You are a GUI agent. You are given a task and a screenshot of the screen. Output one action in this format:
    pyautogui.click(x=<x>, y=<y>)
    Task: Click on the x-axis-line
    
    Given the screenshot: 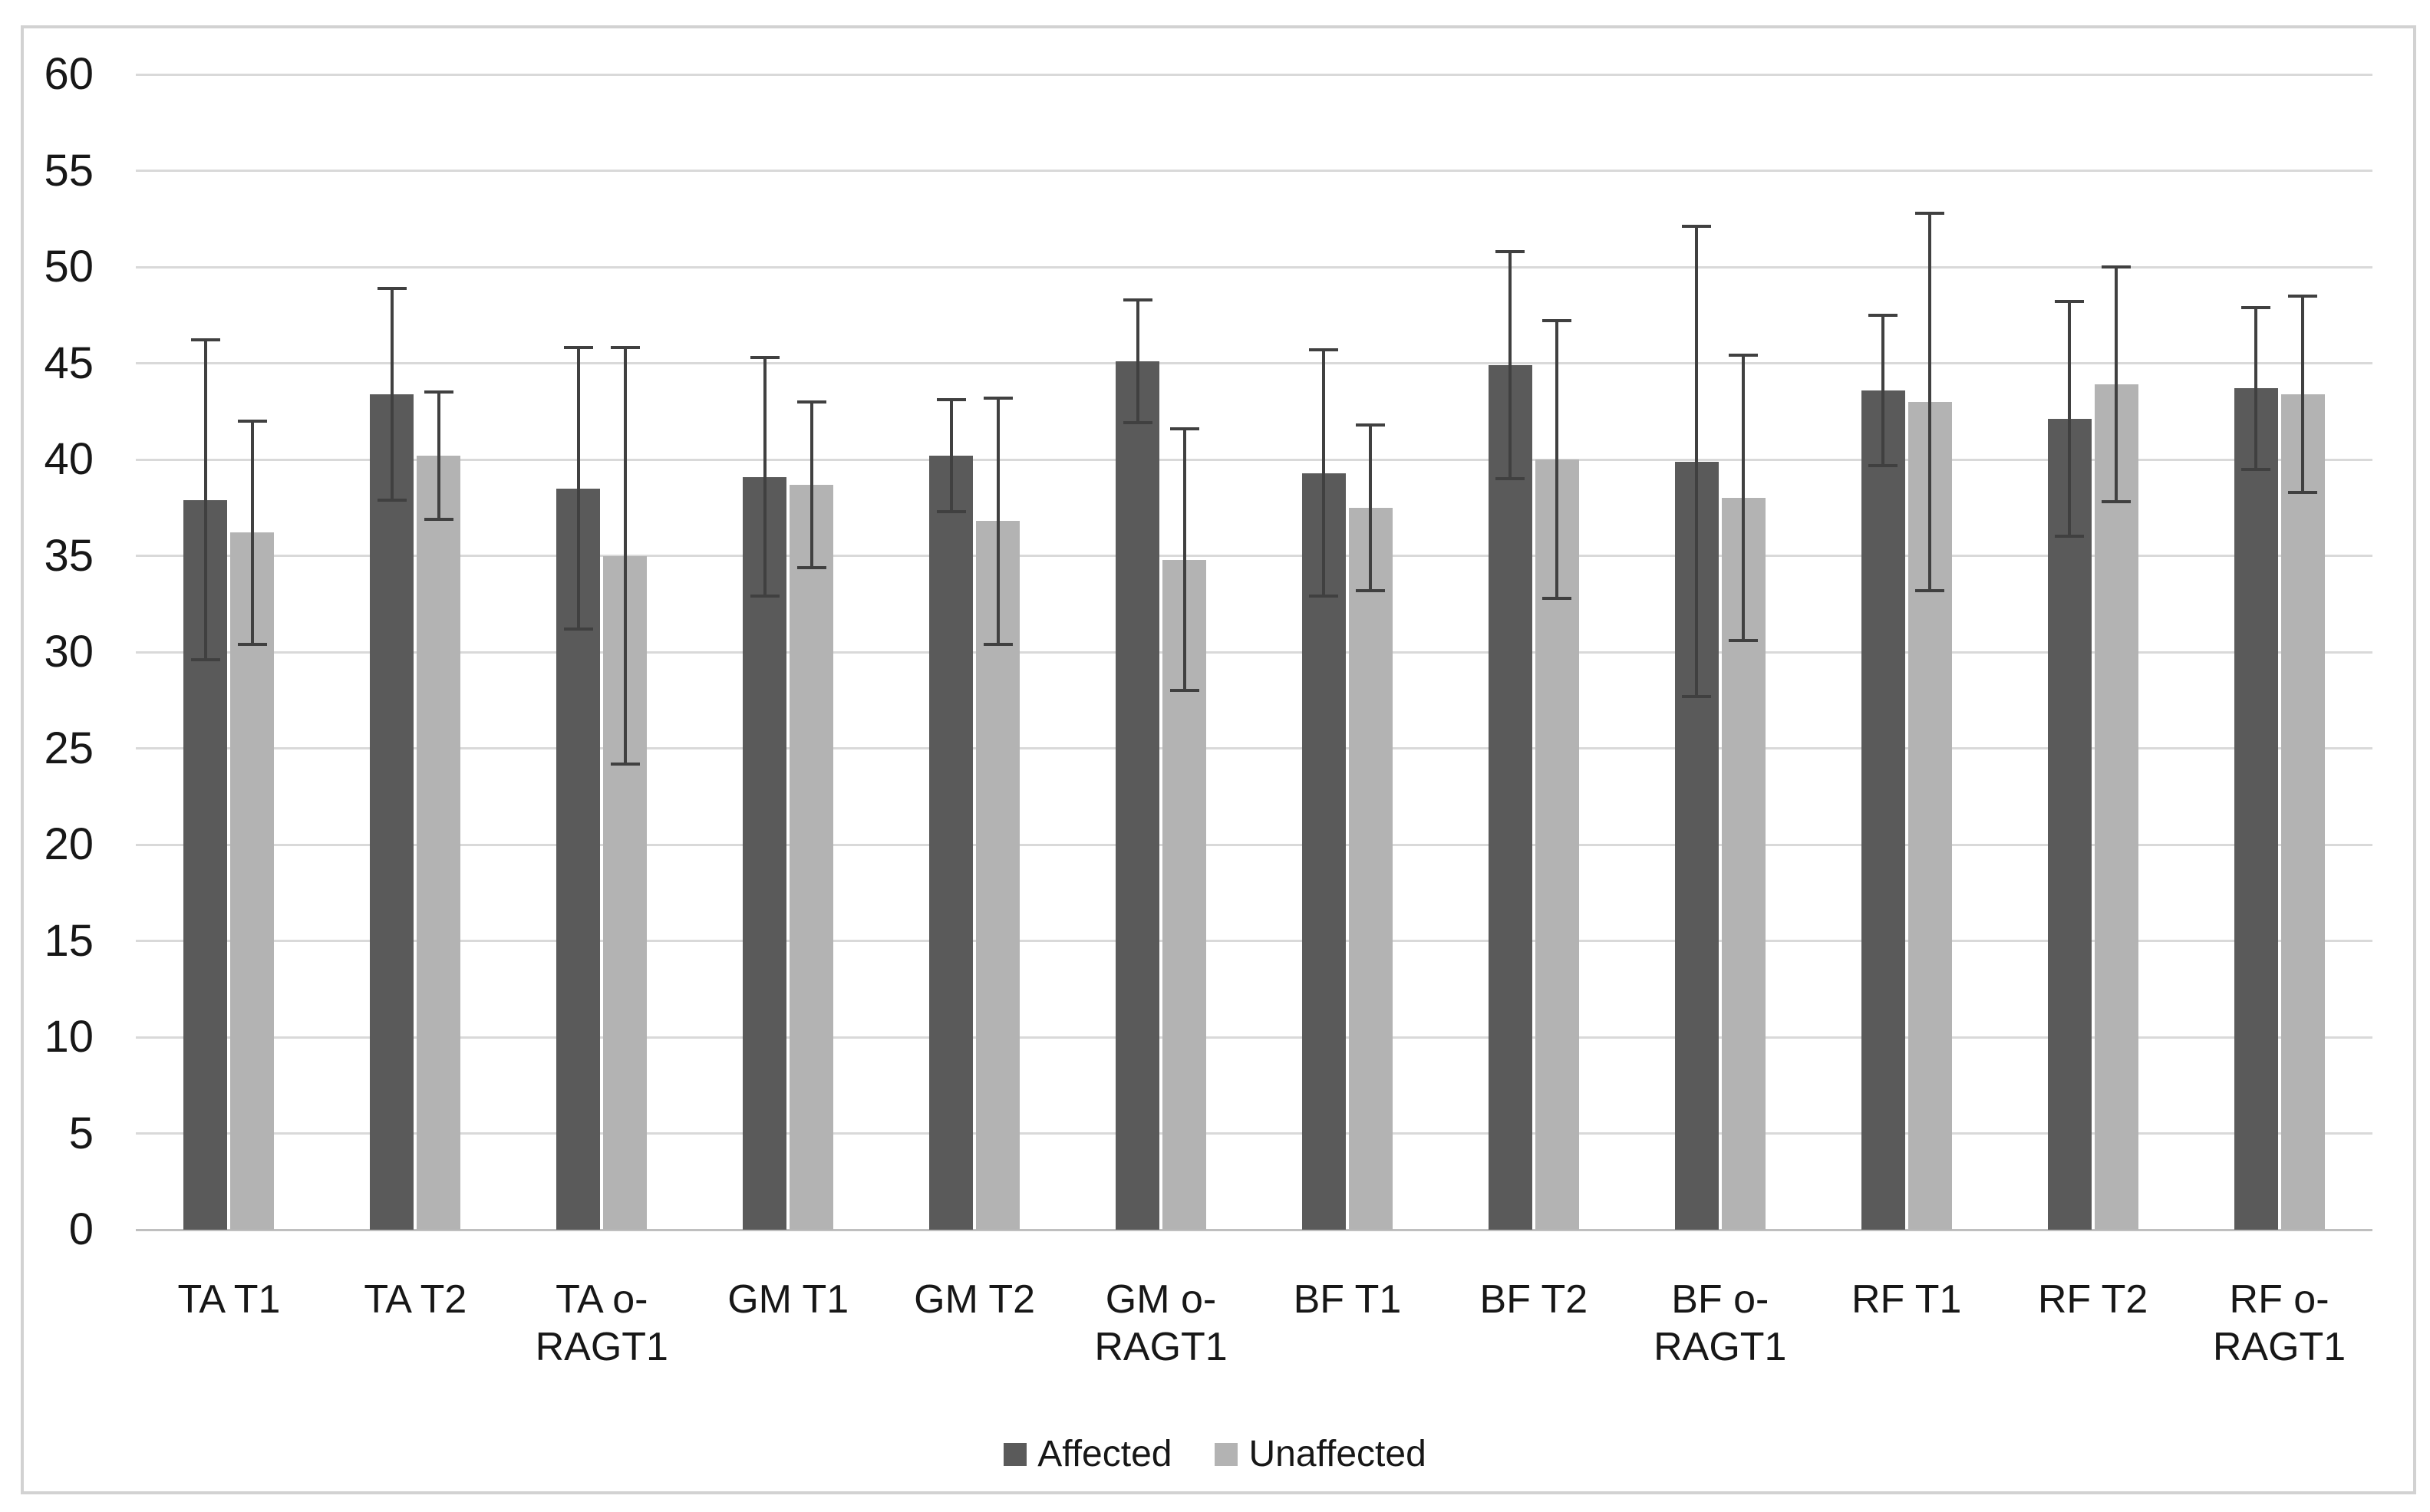 What is the action you would take?
    pyautogui.click(x=1254, y=1229)
    